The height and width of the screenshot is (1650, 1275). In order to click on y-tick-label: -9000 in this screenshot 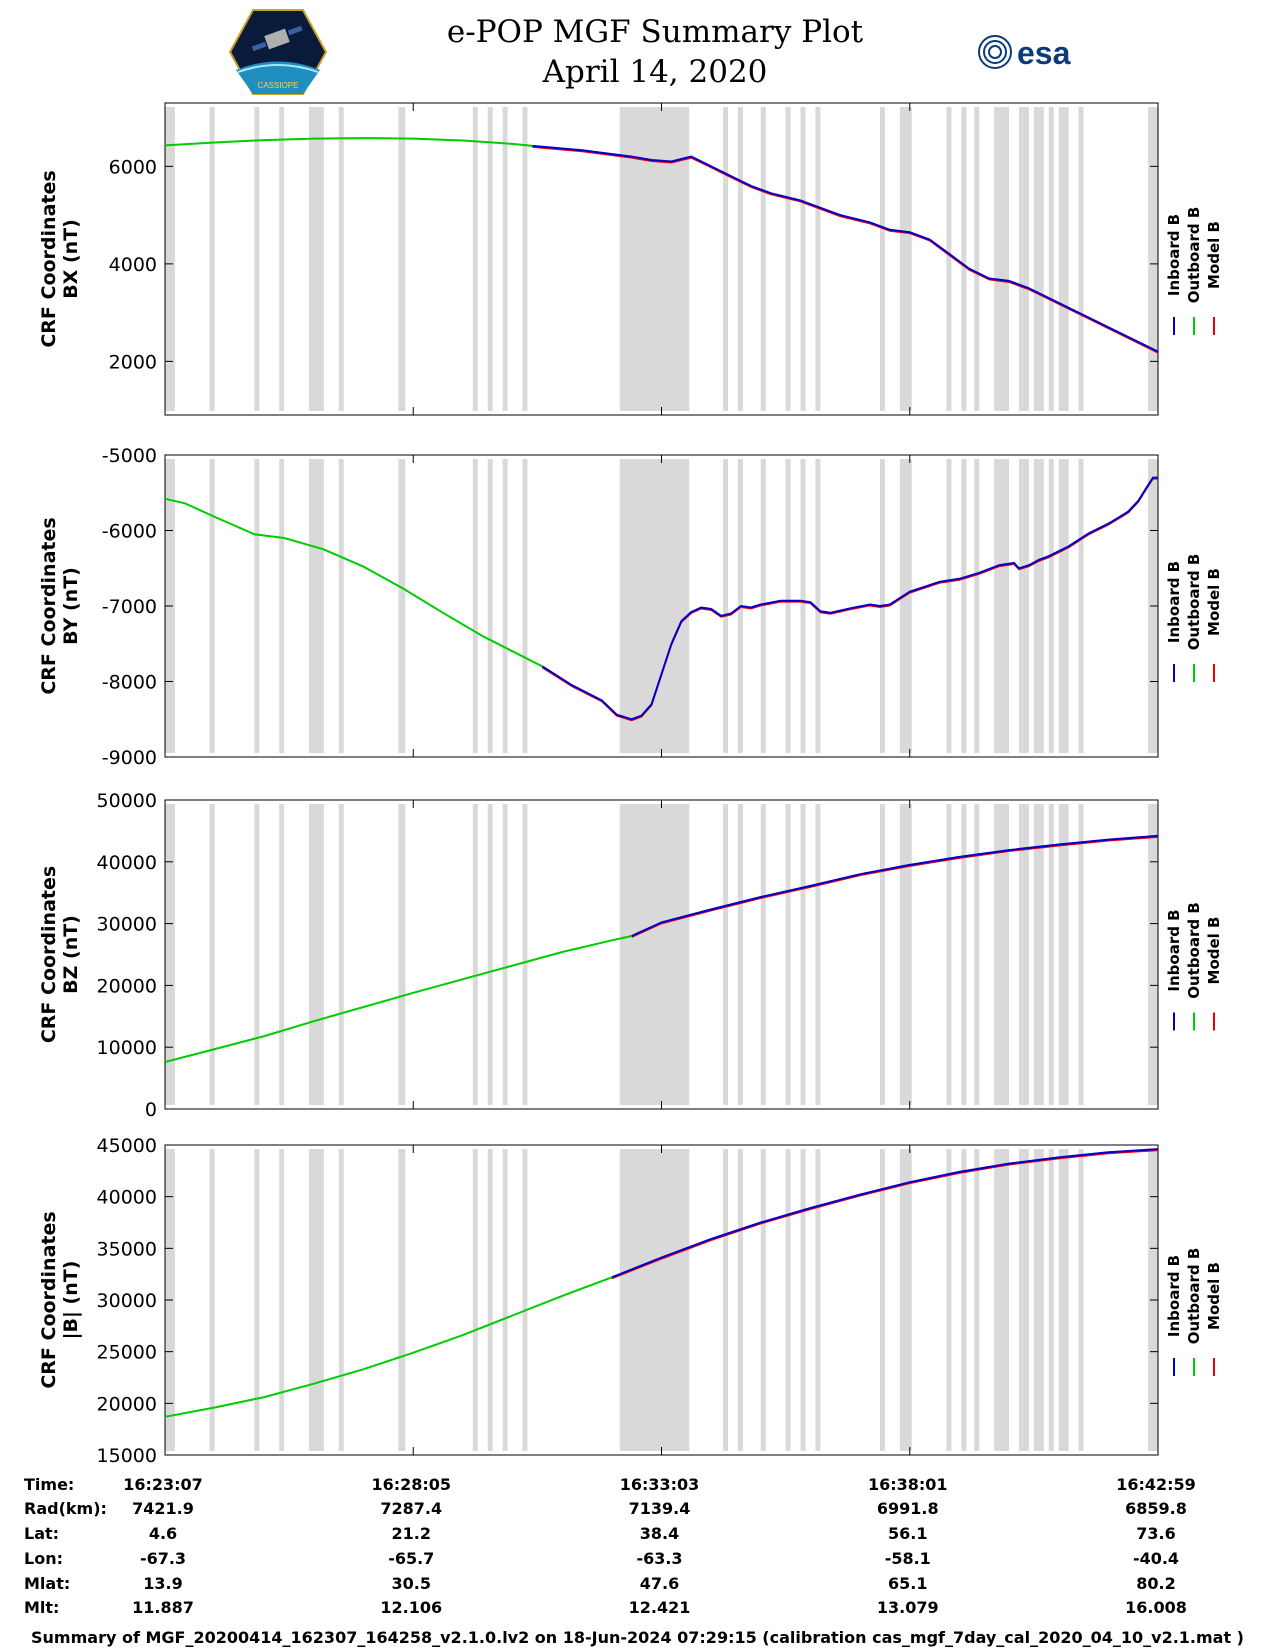, I will do `click(129, 758)`.